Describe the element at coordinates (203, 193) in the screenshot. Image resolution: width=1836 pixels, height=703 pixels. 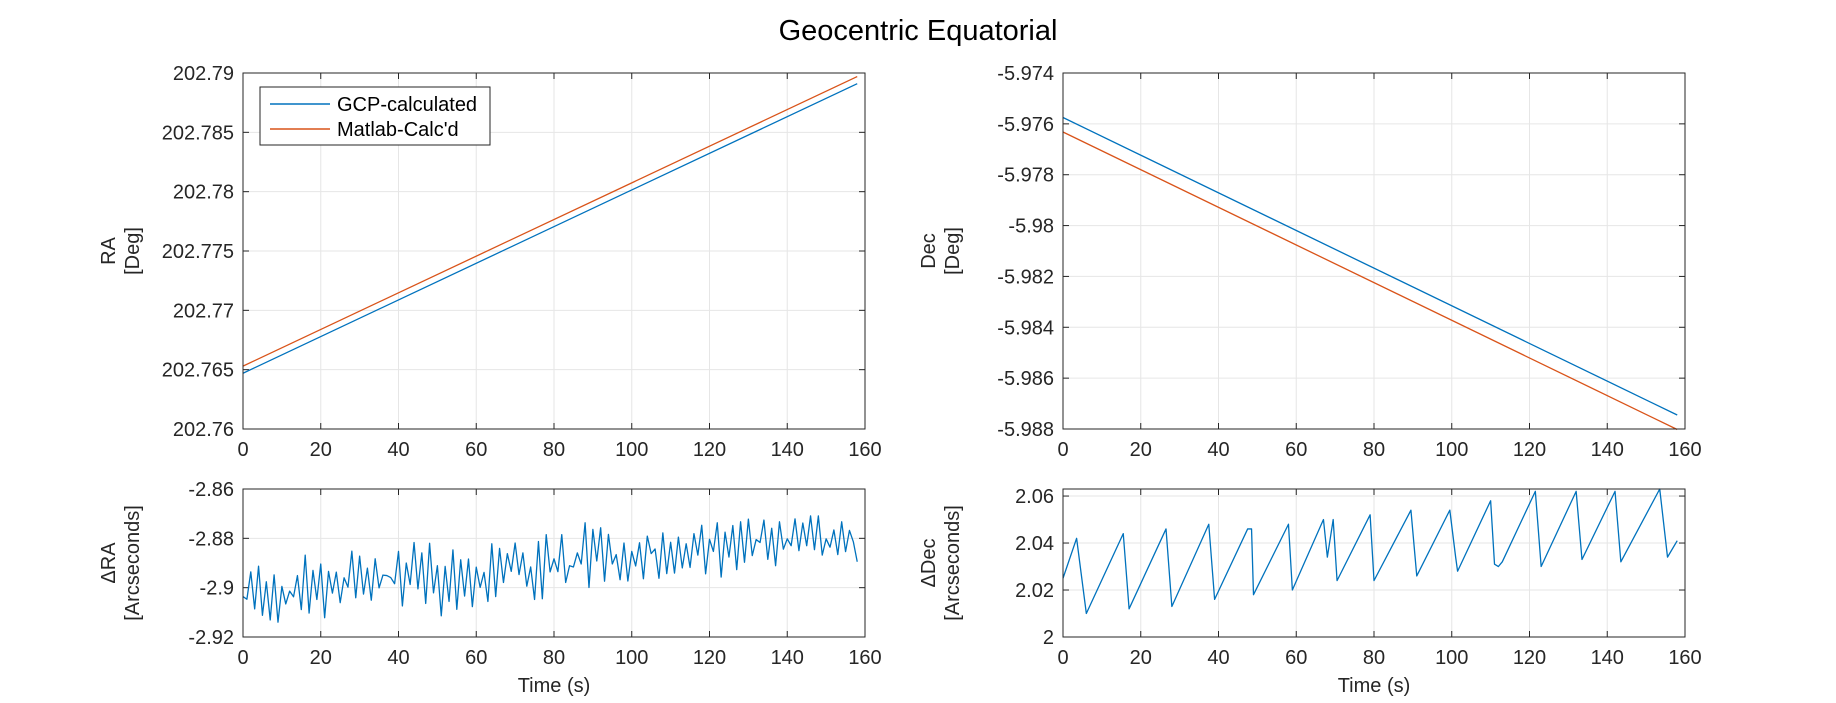
I see `y-tick-label: 202.78` at that location.